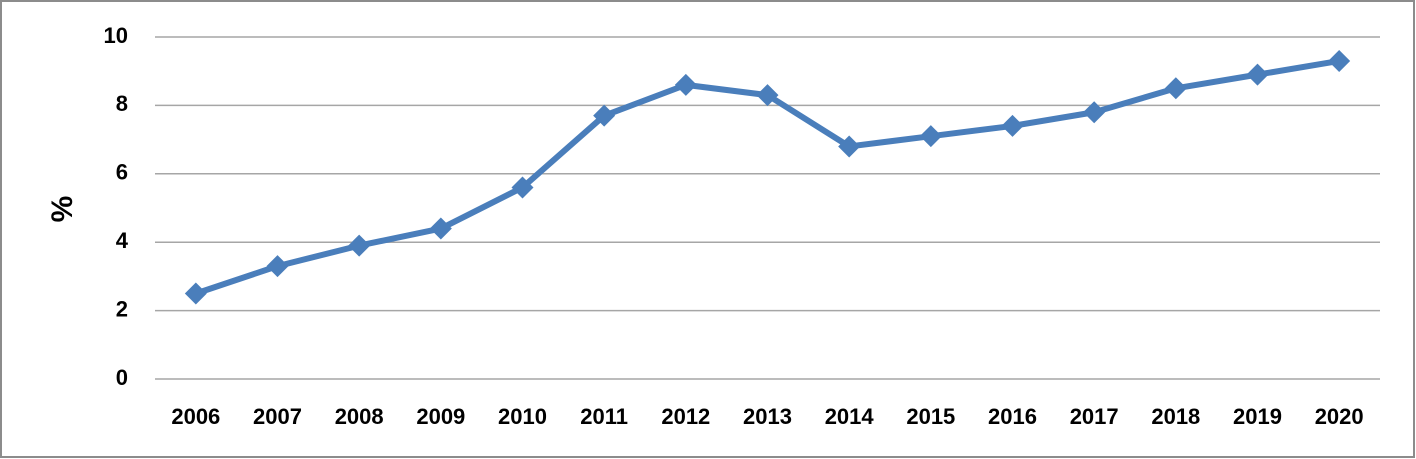 The image size is (1416, 459). I want to click on x-tick-label: 2011, so click(604, 416).